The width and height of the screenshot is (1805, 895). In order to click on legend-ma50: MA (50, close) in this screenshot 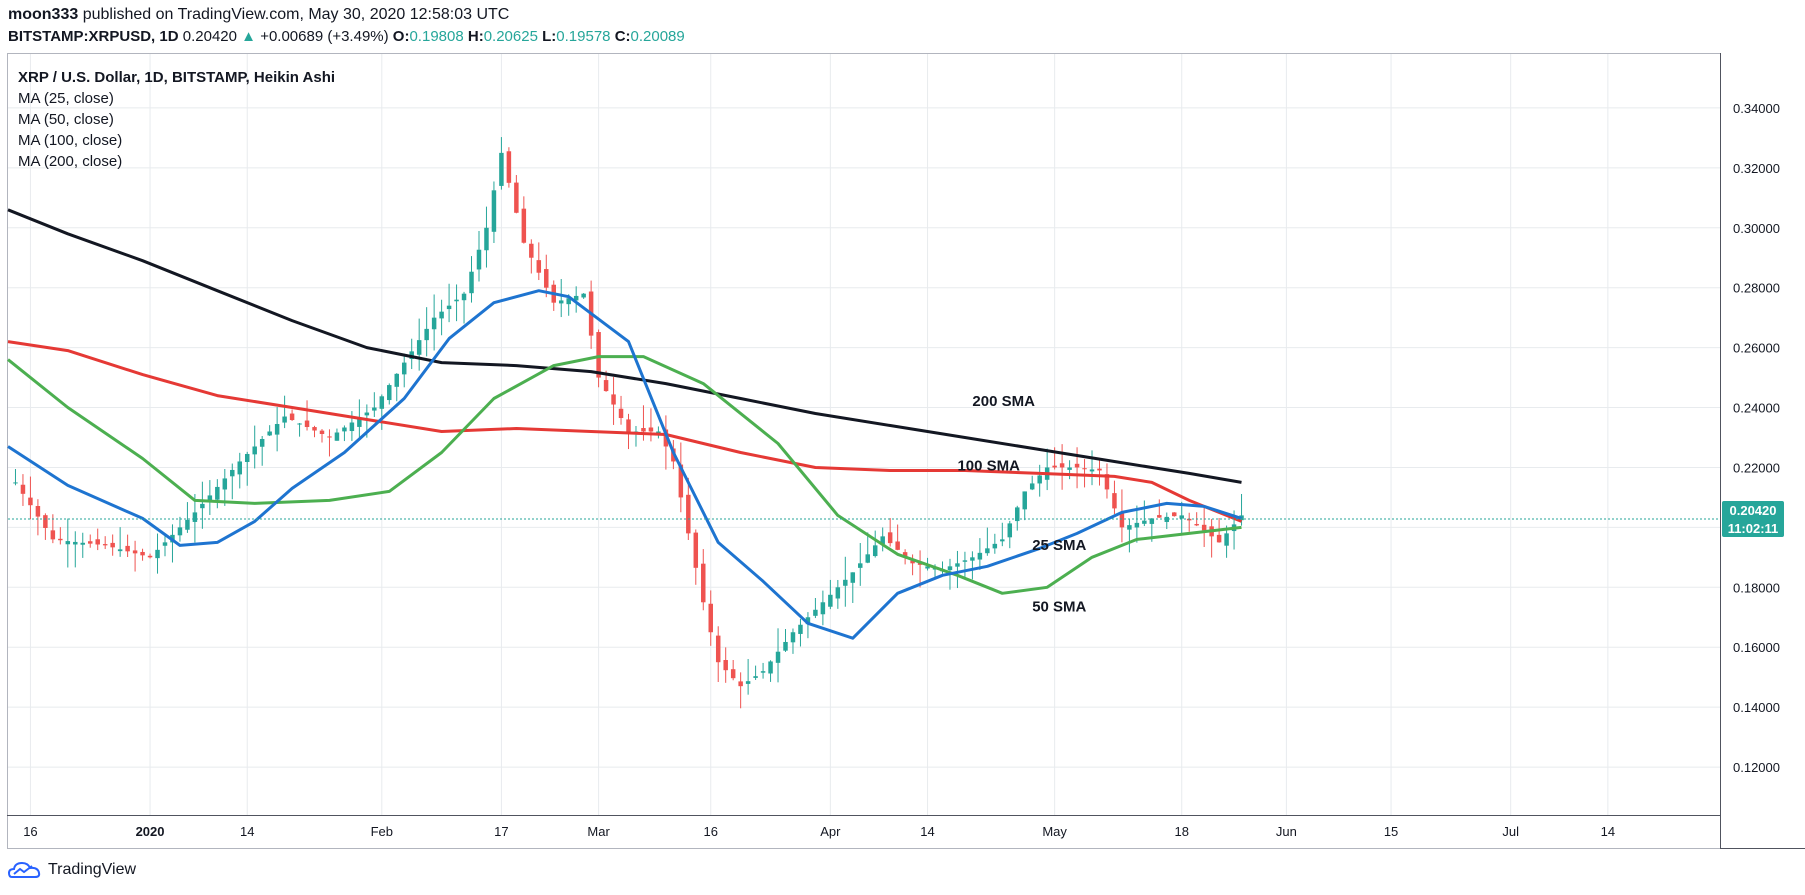, I will do `click(66, 119)`.